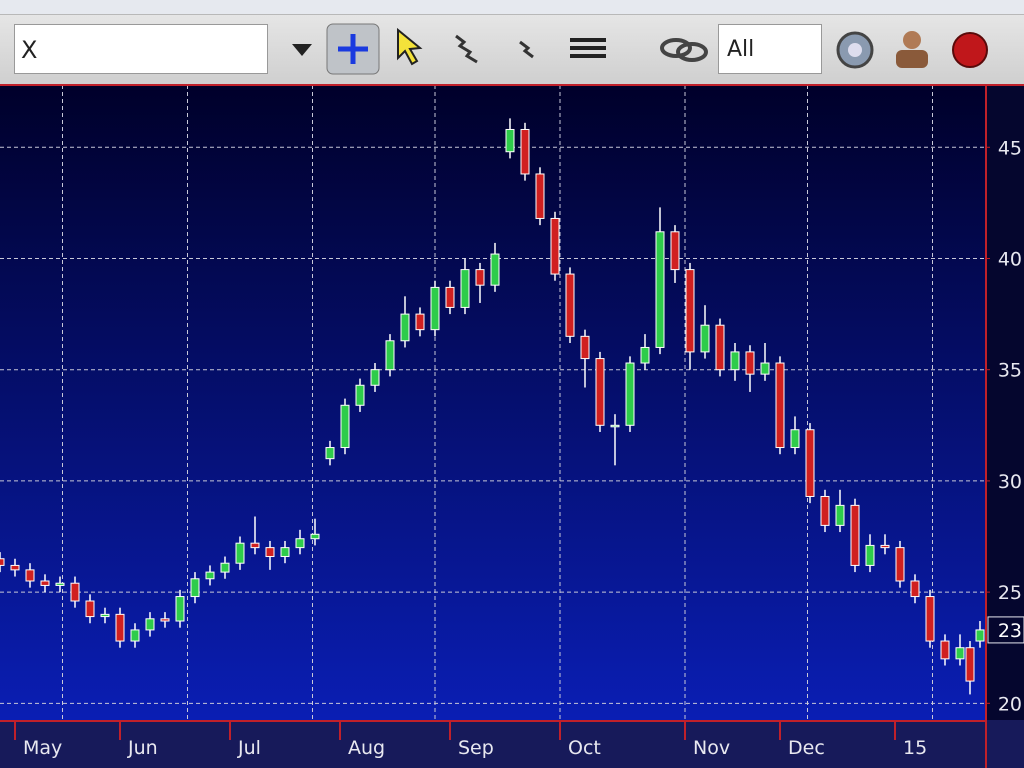  Describe the element at coordinates (466, 49) in the screenshot. I see `draw-tool` at that location.